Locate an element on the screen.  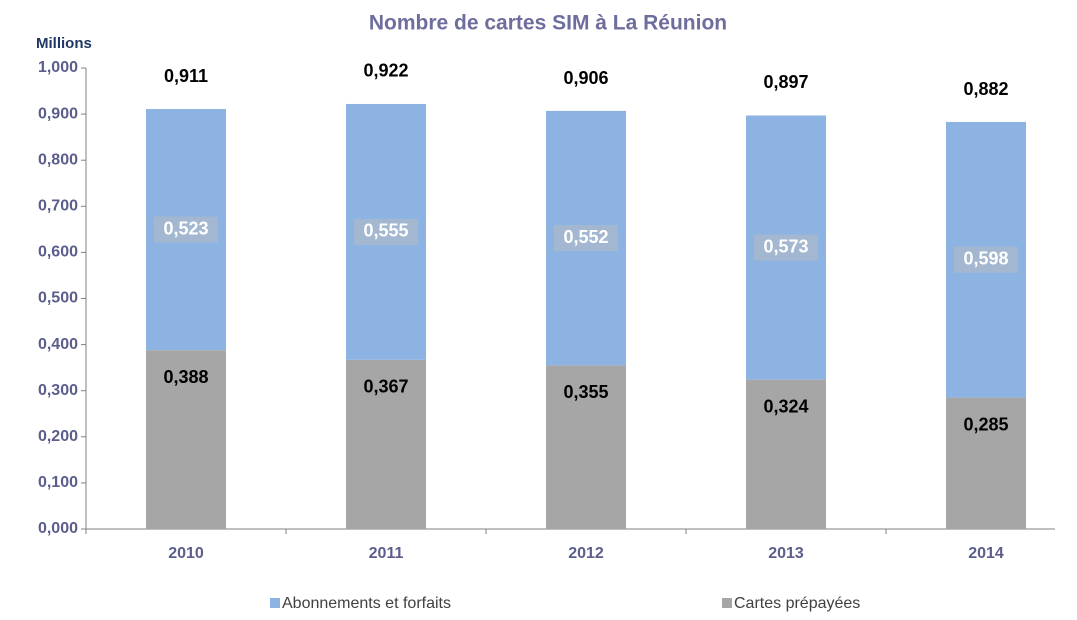
value-label: 0,573 is located at coordinates (785, 246).